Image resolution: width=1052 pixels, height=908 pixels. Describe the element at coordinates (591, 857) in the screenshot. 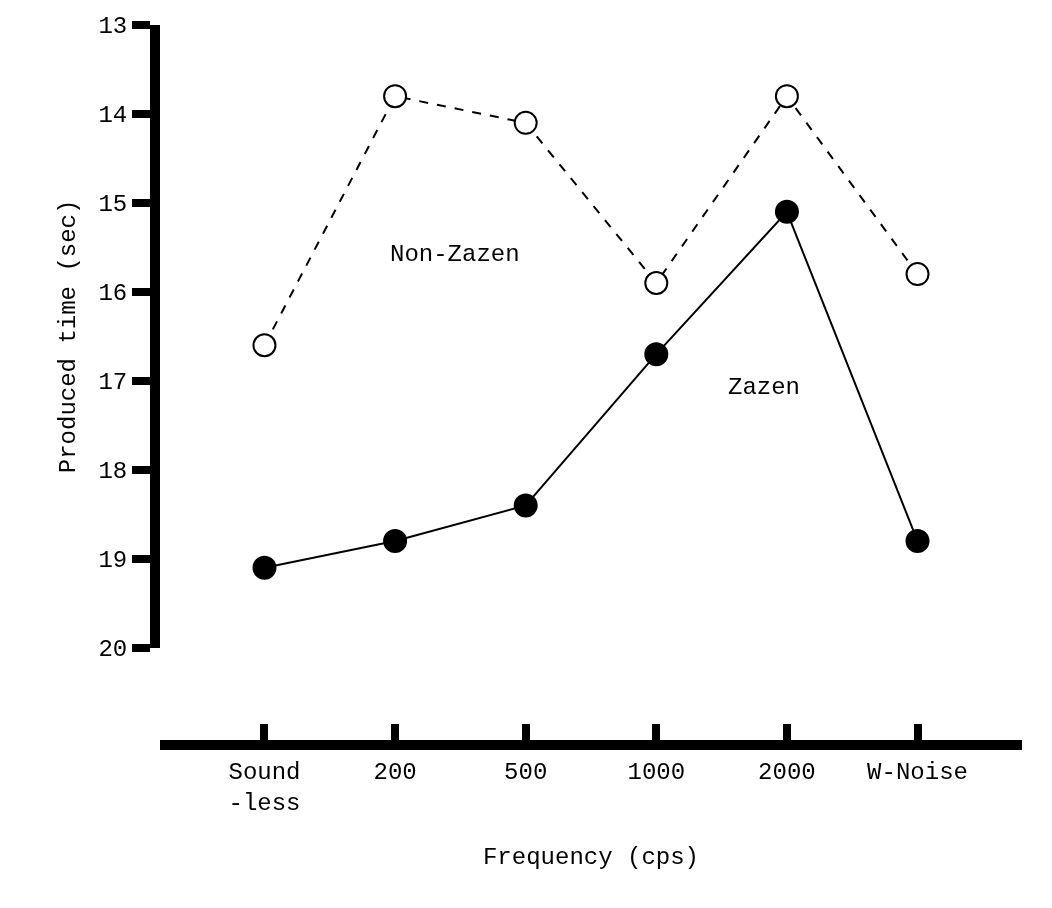

I see `x-axis-title: Frequency (cps)` at that location.